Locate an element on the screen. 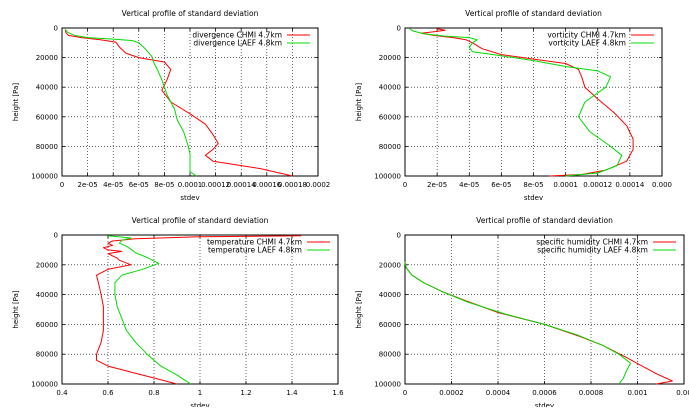 The width and height of the screenshot is (689, 411). legend-label-2: divergence LAEF 4.8km is located at coordinates (237, 43).